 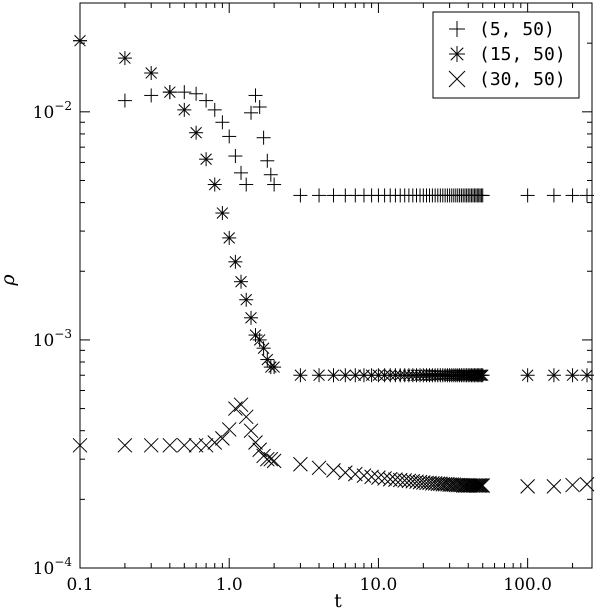 I want to click on x-tick-label: 1.0, so click(x=229, y=585).